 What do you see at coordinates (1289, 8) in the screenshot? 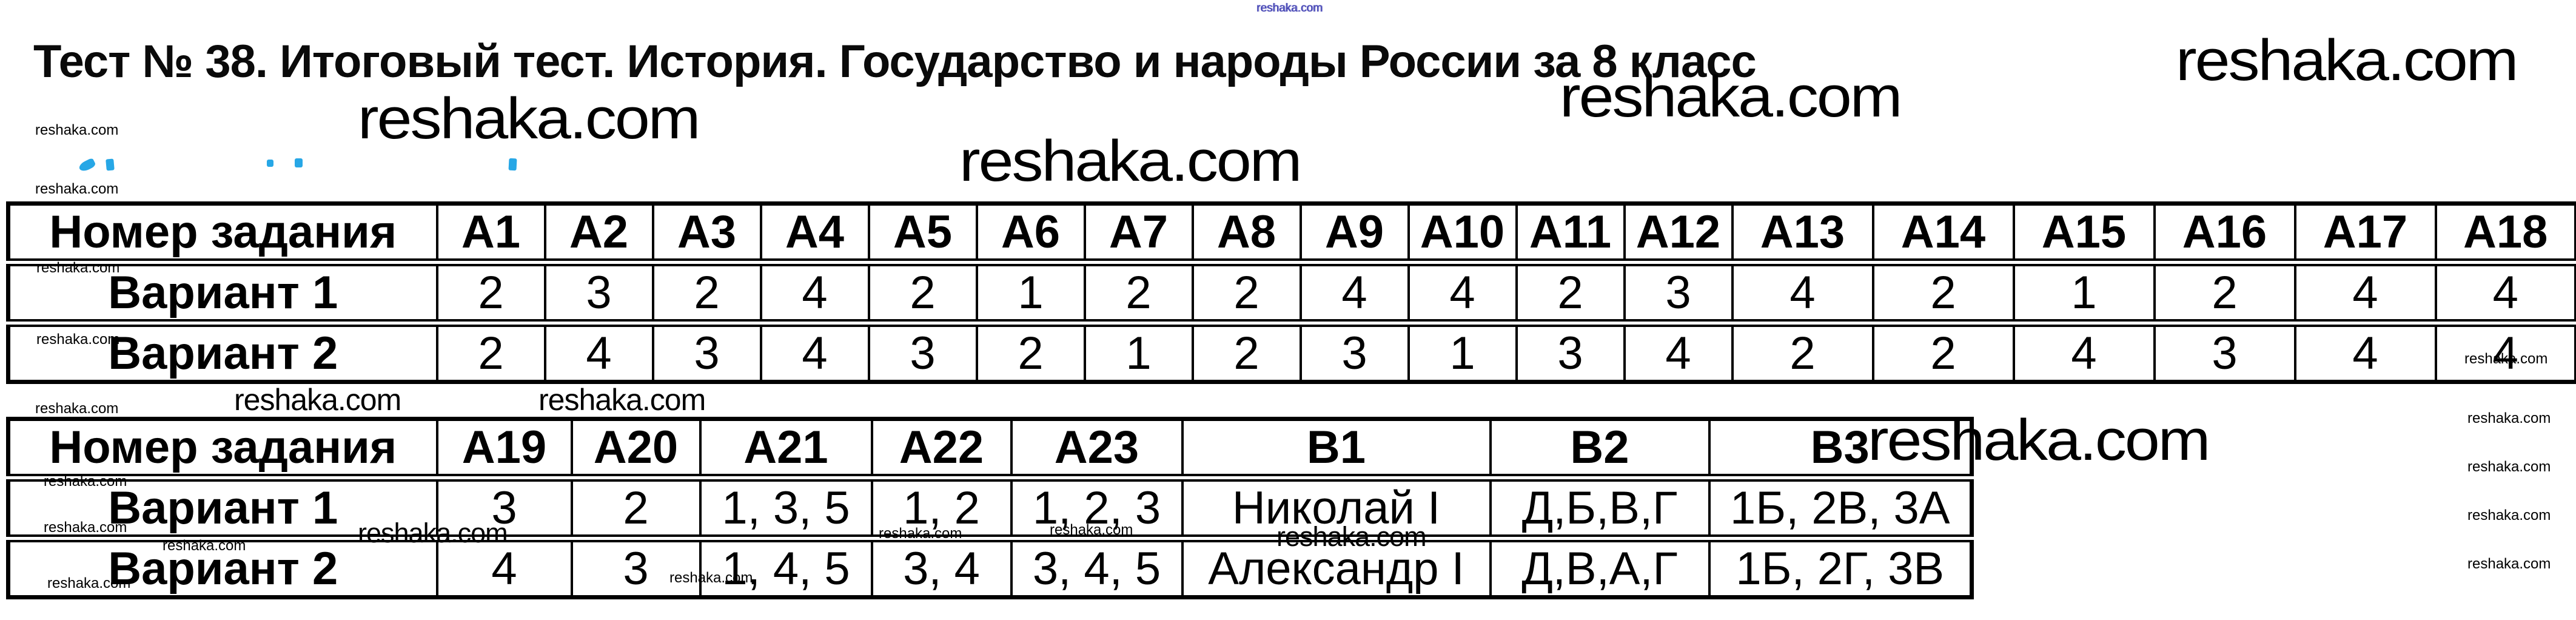
I see `watermark-top-blue: reshaka.com` at bounding box center [1289, 8].